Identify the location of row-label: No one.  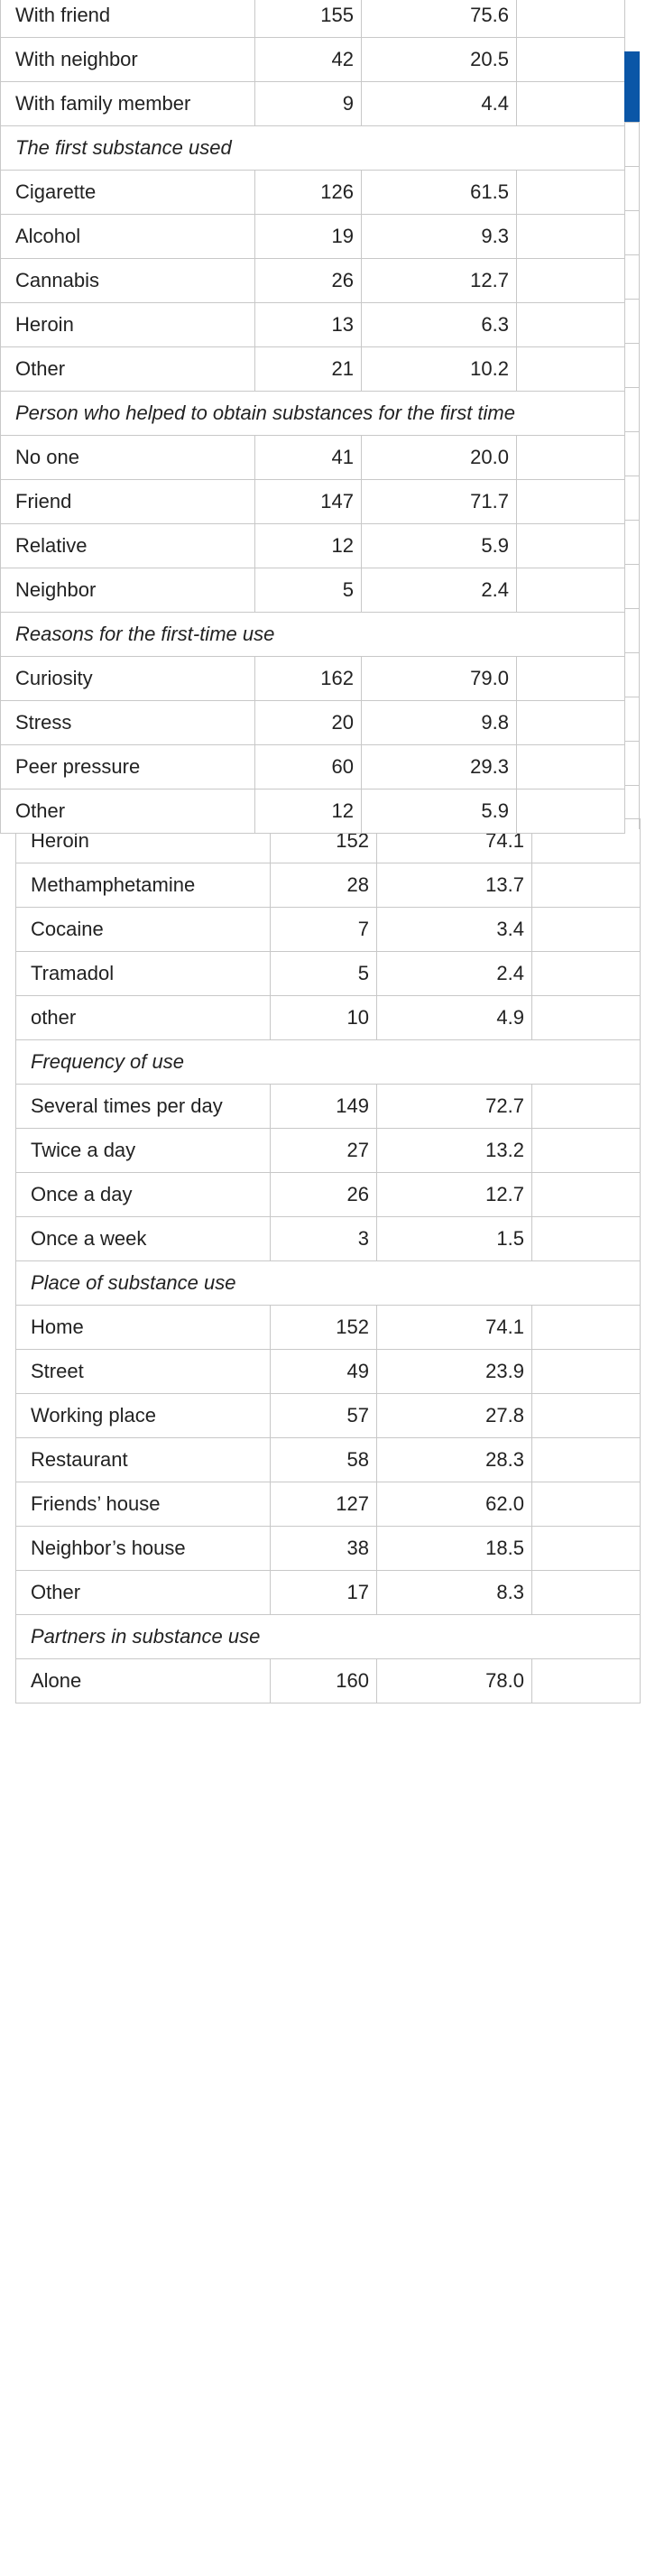
(127, 457).